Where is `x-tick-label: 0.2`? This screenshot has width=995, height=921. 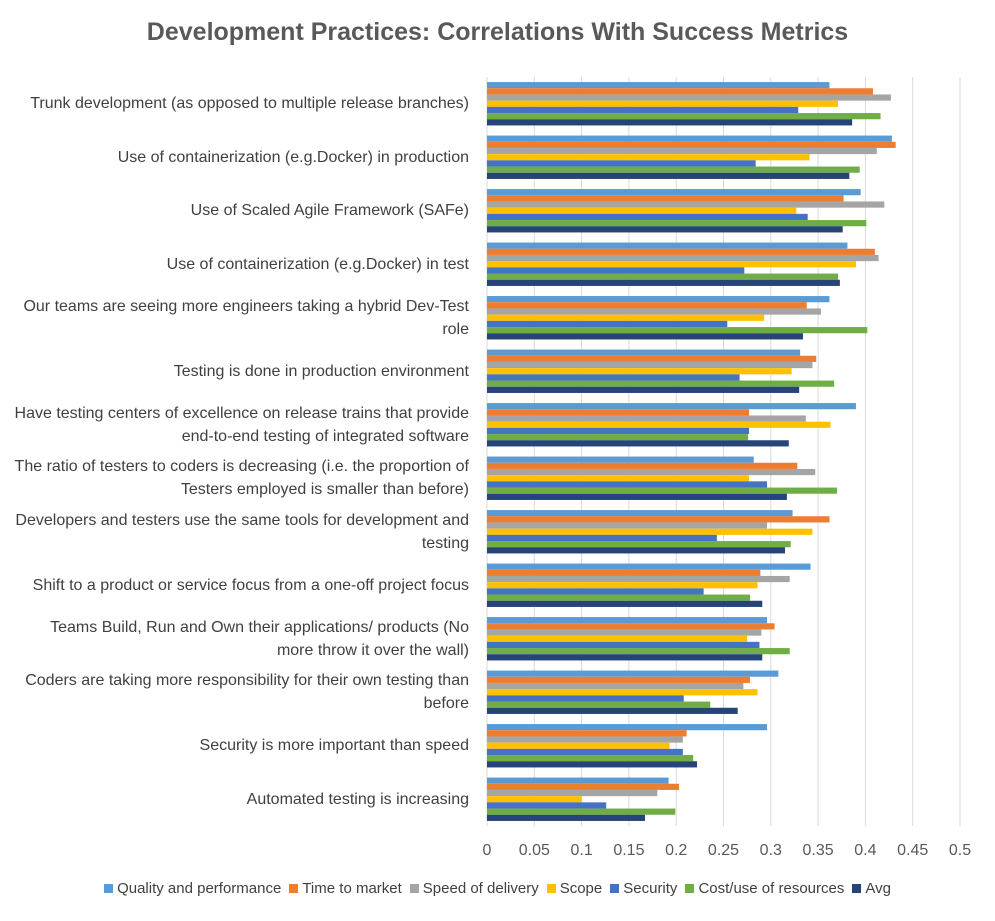
x-tick-label: 0.2 is located at coordinates (676, 850).